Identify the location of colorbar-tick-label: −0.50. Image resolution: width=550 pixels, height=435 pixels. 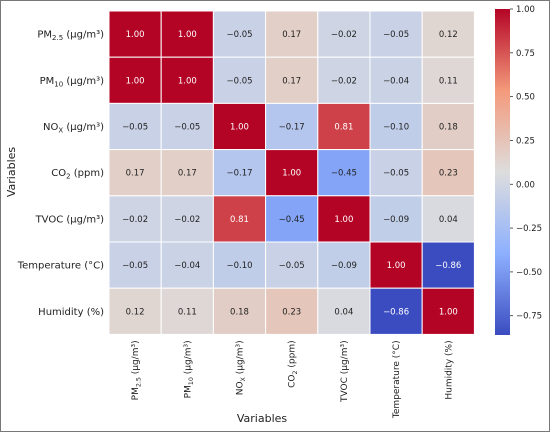
(529, 273).